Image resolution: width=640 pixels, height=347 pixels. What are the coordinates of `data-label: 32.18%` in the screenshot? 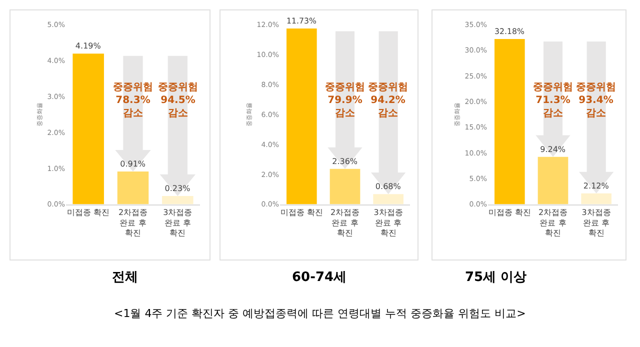 It's located at (509, 31).